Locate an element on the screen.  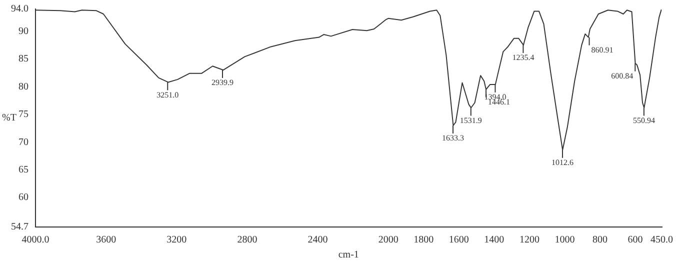
x-tick-label: 3200 is located at coordinates (176, 240).